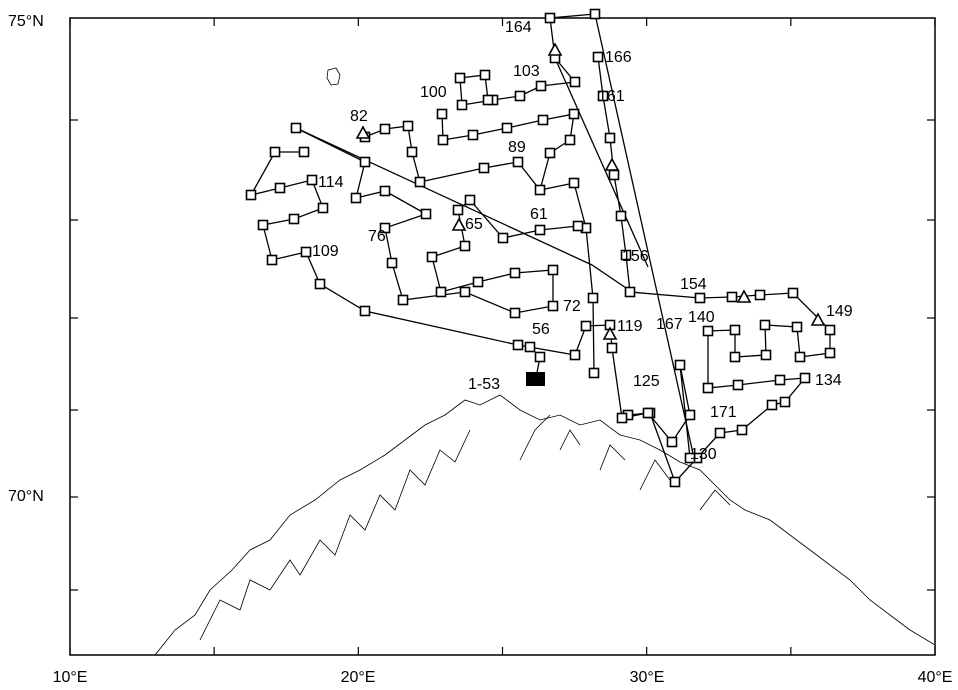 This screenshot has width=958, height=690. What do you see at coordinates (331, 182) in the screenshot?
I see `station-label: 114` at bounding box center [331, 182].